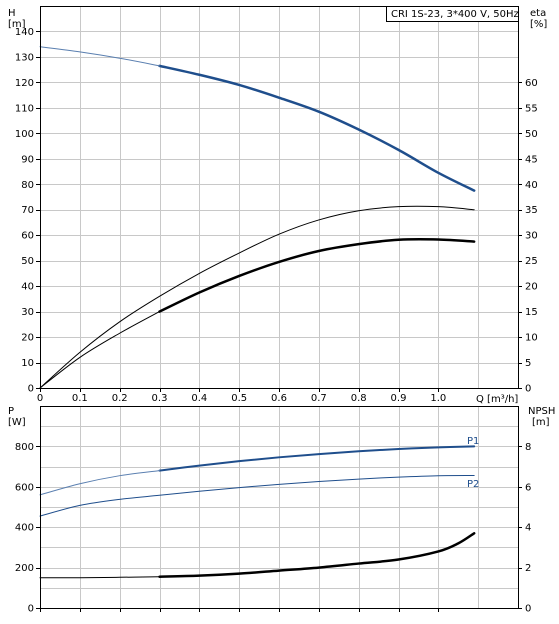  What do you see at coordinates (531, 210) in the screenshot?
I see `eta-tick-label: 35` at bounding box center [531, 210].